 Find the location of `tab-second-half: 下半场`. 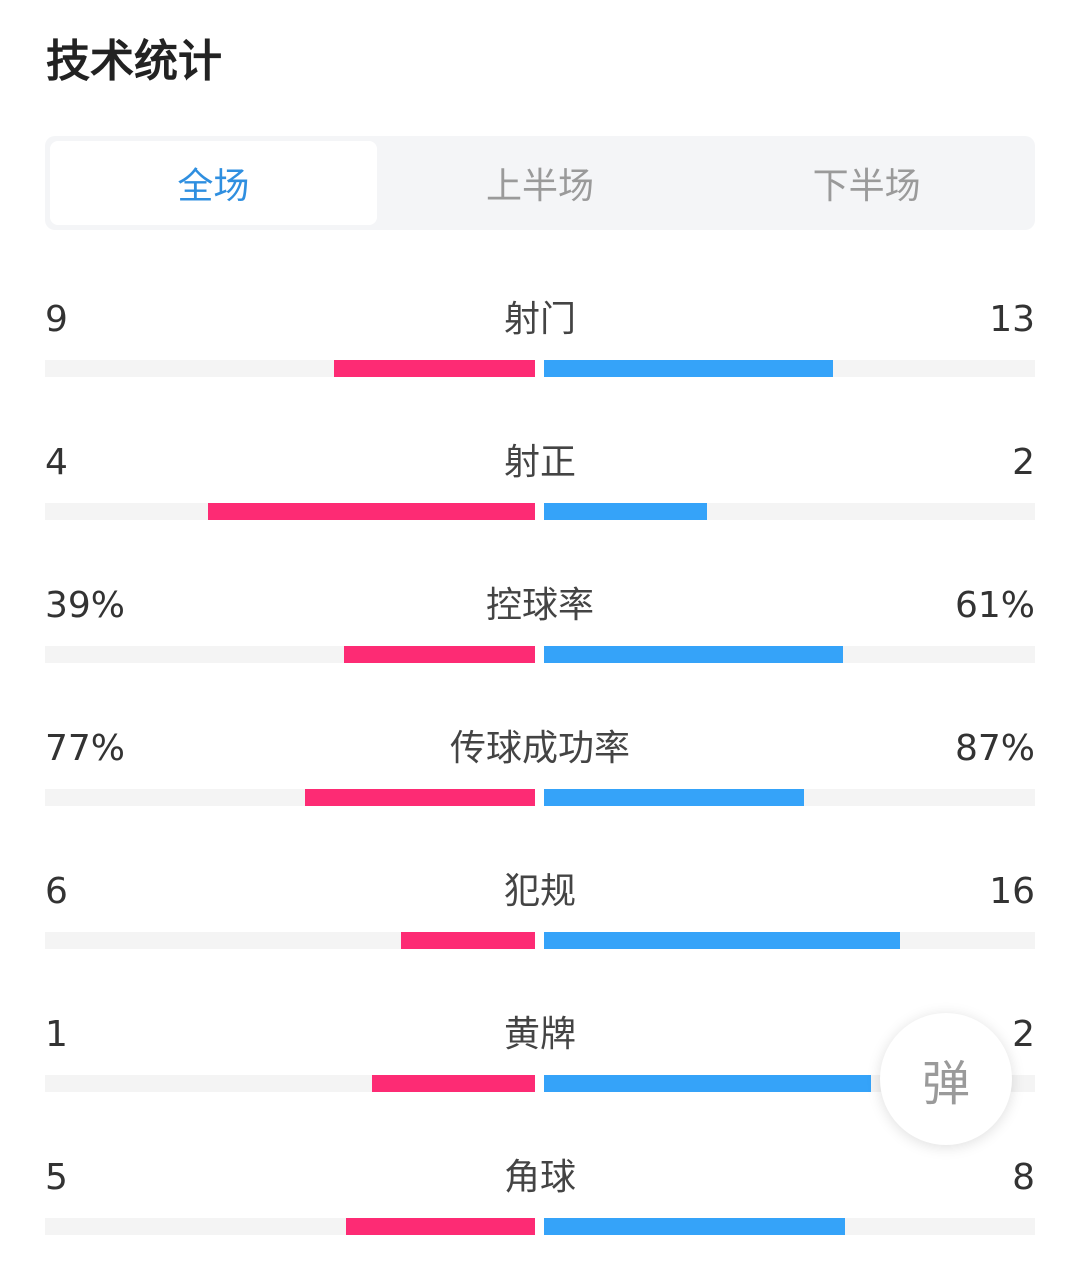

tab-second-half: 下半场 is located at coordinates (866, 186).